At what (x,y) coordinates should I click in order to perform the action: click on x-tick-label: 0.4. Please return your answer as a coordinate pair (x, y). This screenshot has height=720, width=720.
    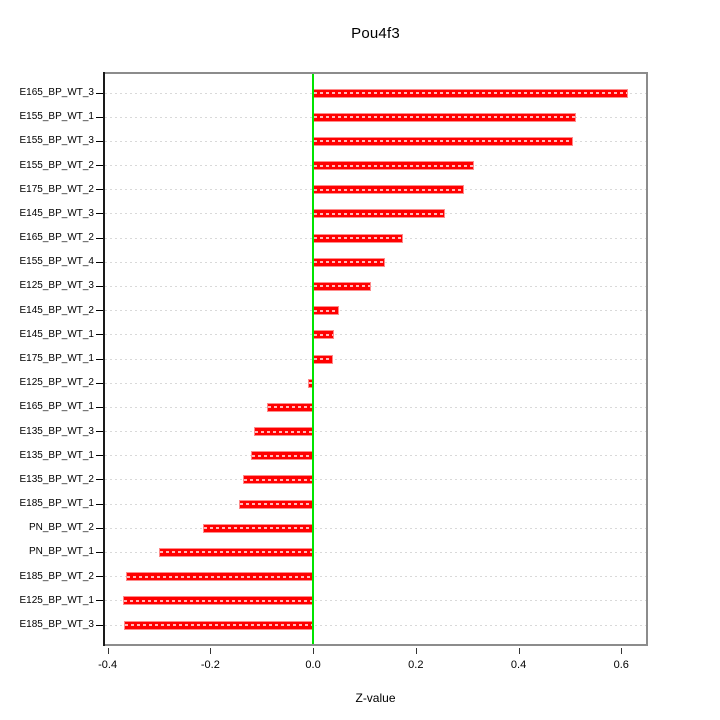
    Looking at the image, I should click on (518, 665).